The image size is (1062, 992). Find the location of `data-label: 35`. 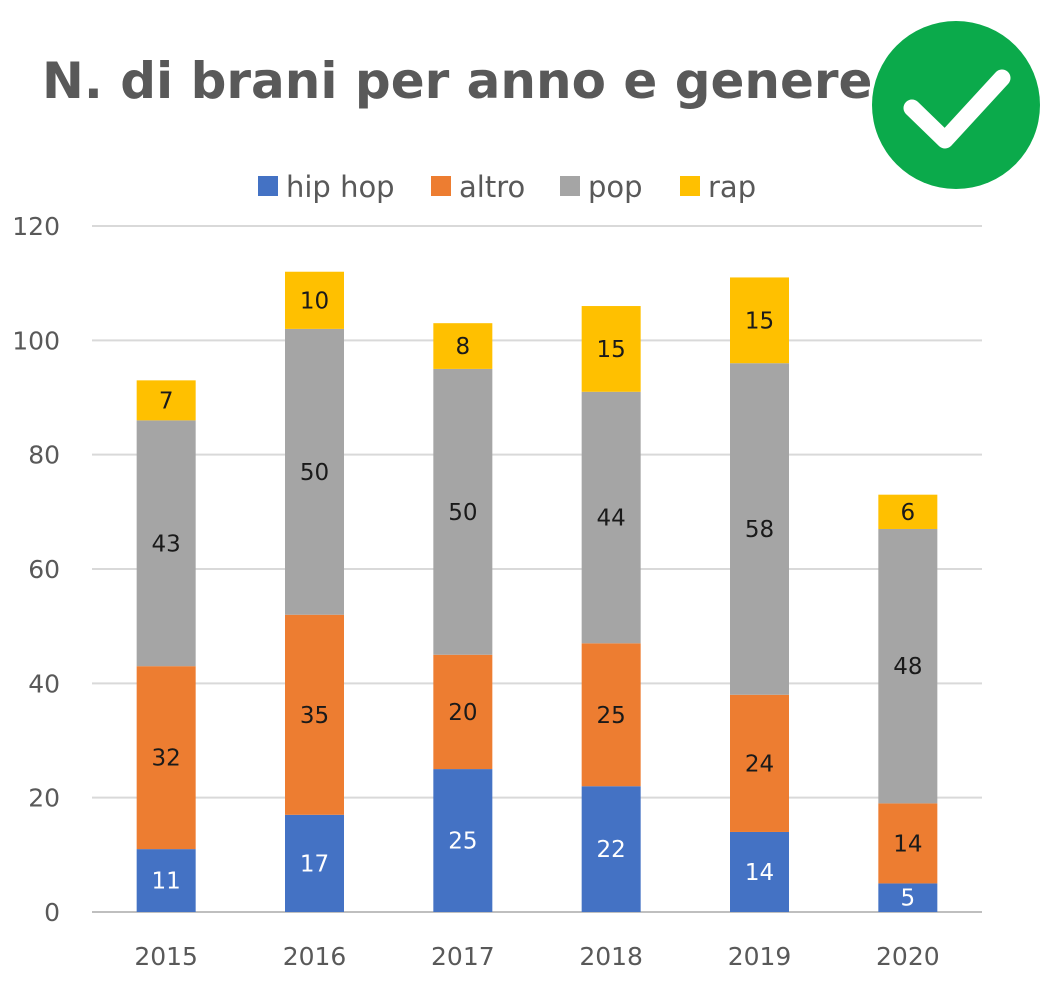

data-label: 35 is located at coordinates (314, 716).